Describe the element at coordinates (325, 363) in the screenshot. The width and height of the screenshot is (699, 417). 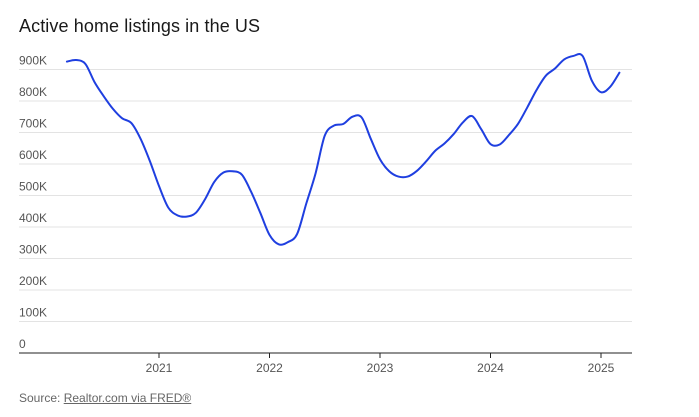
I see `x-axis: 2021 2022 2023 2024 2025` at that location.